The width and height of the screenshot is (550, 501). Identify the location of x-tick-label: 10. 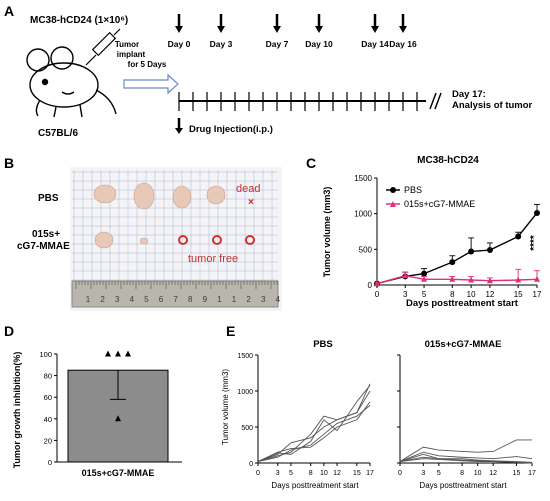
(471, 294).